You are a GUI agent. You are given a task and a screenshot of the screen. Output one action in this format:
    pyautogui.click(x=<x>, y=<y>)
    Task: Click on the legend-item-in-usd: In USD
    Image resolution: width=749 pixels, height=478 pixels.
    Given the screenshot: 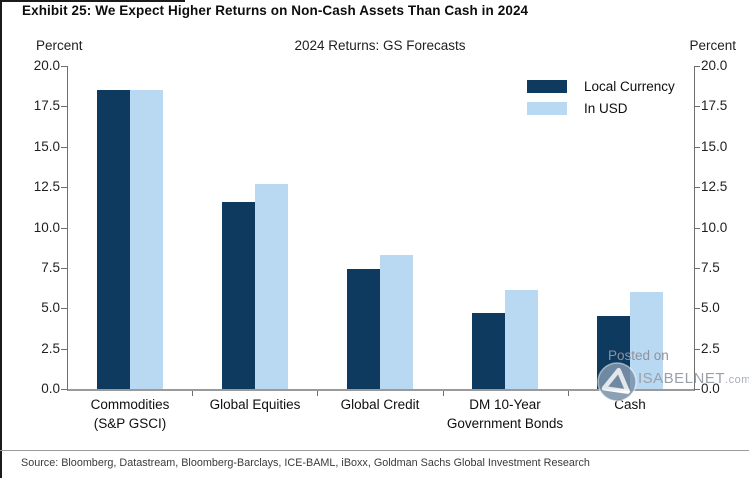 What is the action you would take?
    pyautogui.click(x=601, y=108)
    